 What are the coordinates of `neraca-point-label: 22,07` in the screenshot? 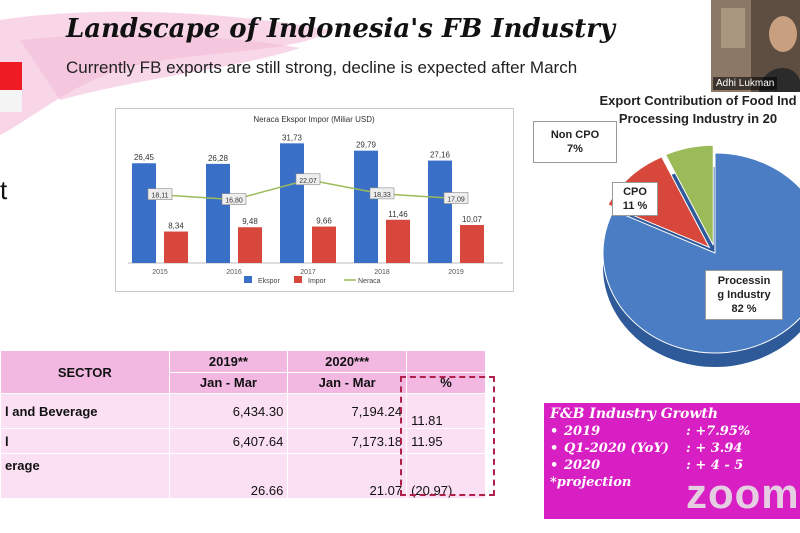 It's located at (308, 181).